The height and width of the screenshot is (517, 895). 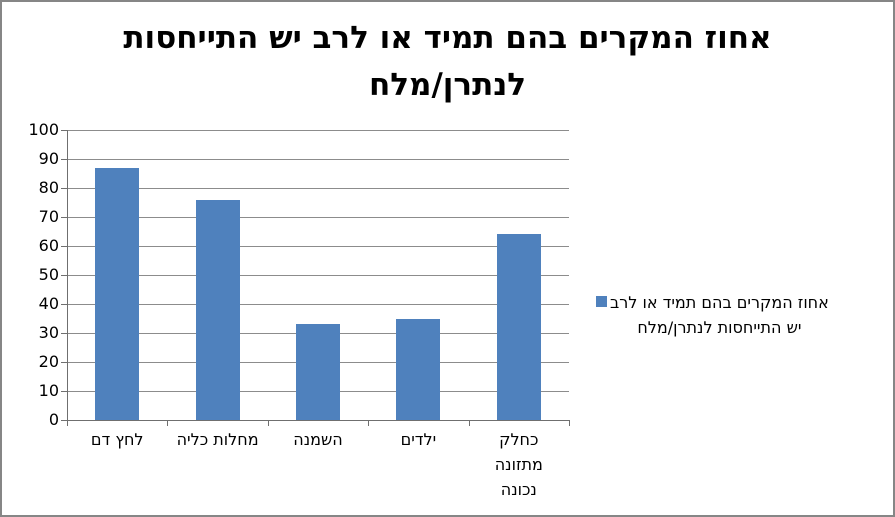 I want to click on y-tick-label-0: 0, so click(x=53, y=419).